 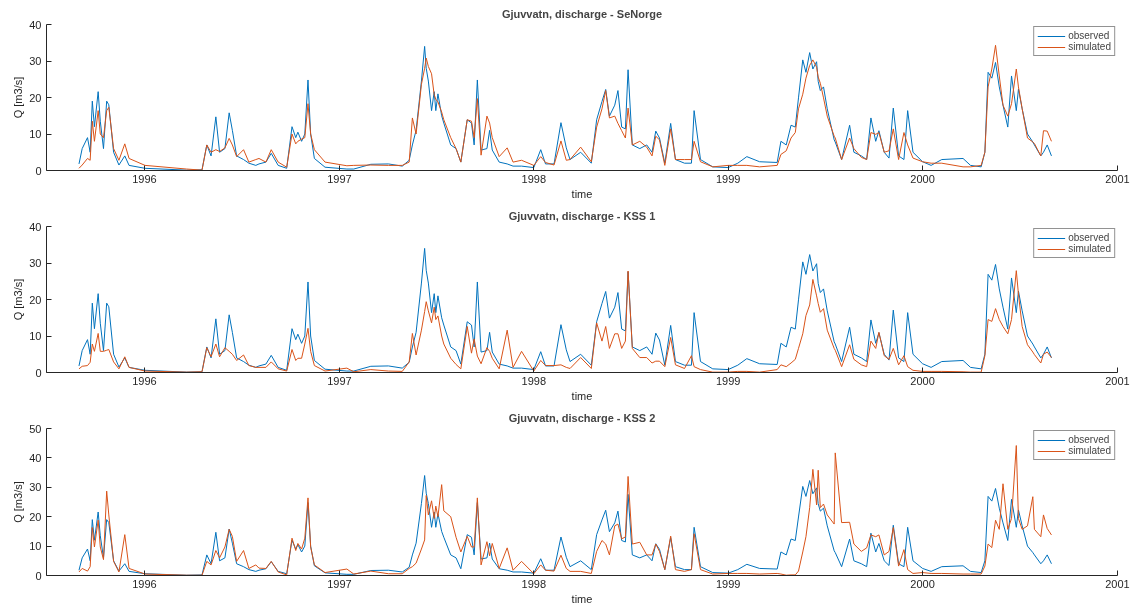 What do you see at coordinates (582, 13) in the screenshot?
I see `chart-title: Gjuvvatn, discharge - SeNorge` at bounding box center [582, 13].